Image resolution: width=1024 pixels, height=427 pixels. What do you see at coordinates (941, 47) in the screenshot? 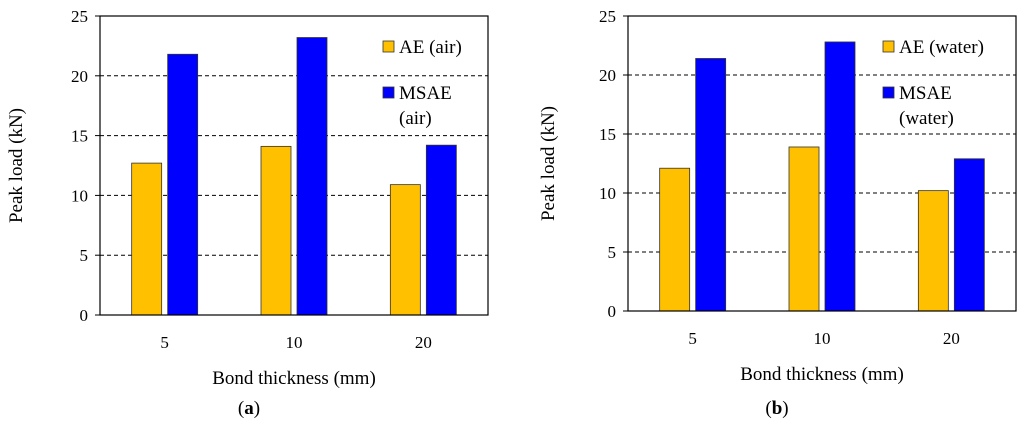
I see `legend-label-ae: AE (water)` at bounding box center [941, 47].